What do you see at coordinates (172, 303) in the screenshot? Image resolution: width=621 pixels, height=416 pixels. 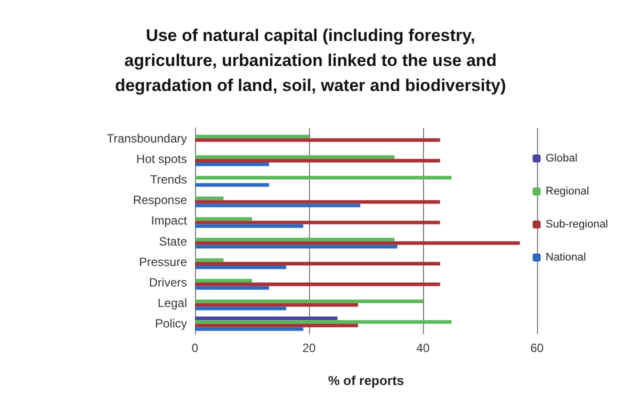 I see `y-tick-label: Legal` at bounding box center [172, 303].